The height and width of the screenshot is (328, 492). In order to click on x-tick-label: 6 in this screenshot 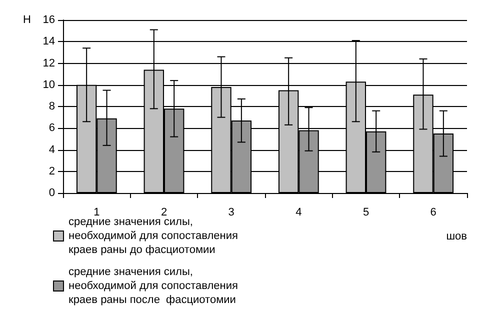, I will do `click(433, 212)`.